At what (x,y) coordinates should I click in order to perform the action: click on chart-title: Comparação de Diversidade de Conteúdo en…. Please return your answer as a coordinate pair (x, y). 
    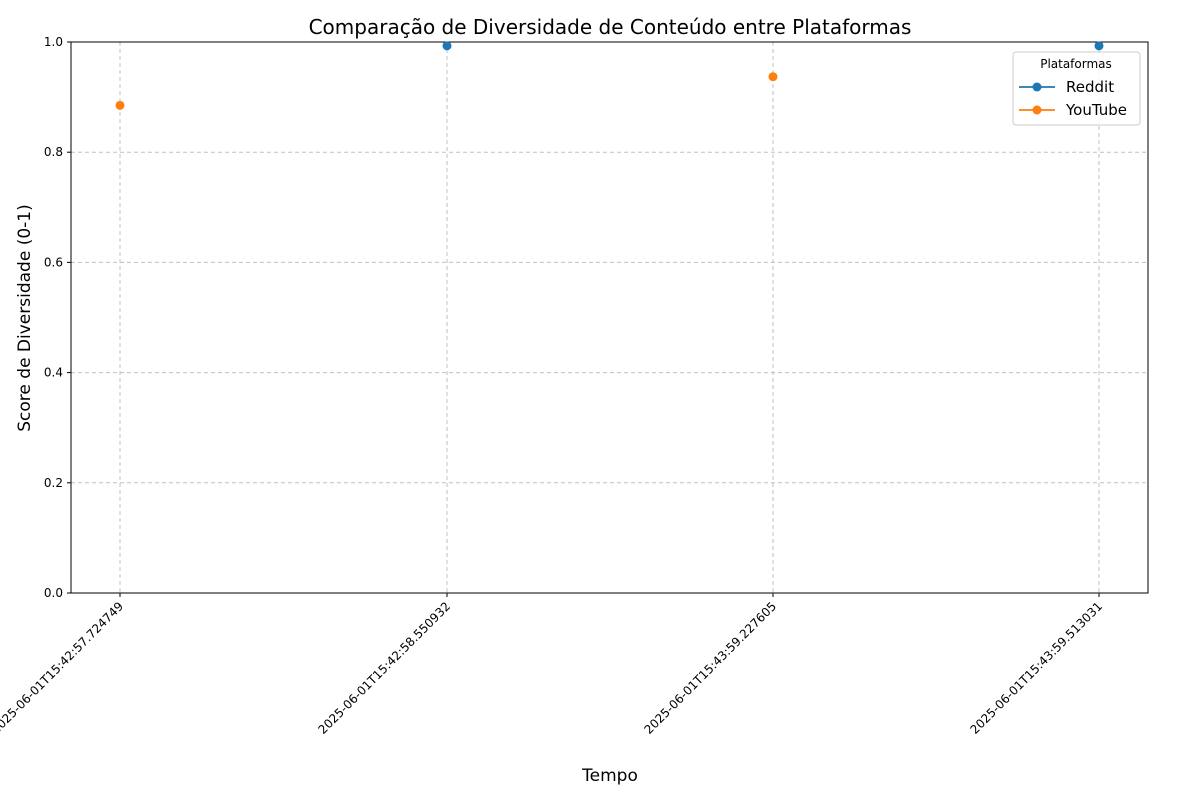
    Looking at the image, I should click on (610, 27).